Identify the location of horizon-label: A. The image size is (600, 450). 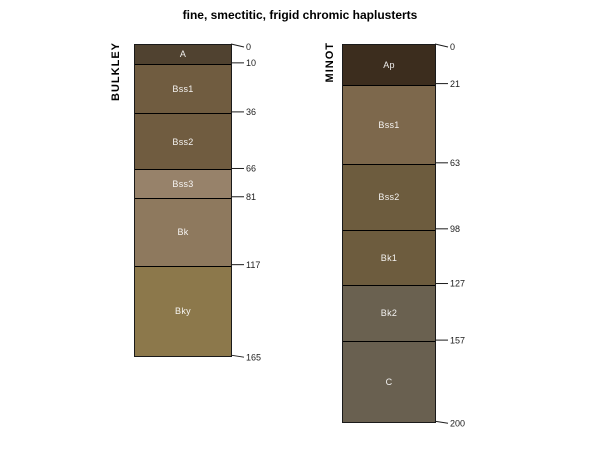
(183, 54).